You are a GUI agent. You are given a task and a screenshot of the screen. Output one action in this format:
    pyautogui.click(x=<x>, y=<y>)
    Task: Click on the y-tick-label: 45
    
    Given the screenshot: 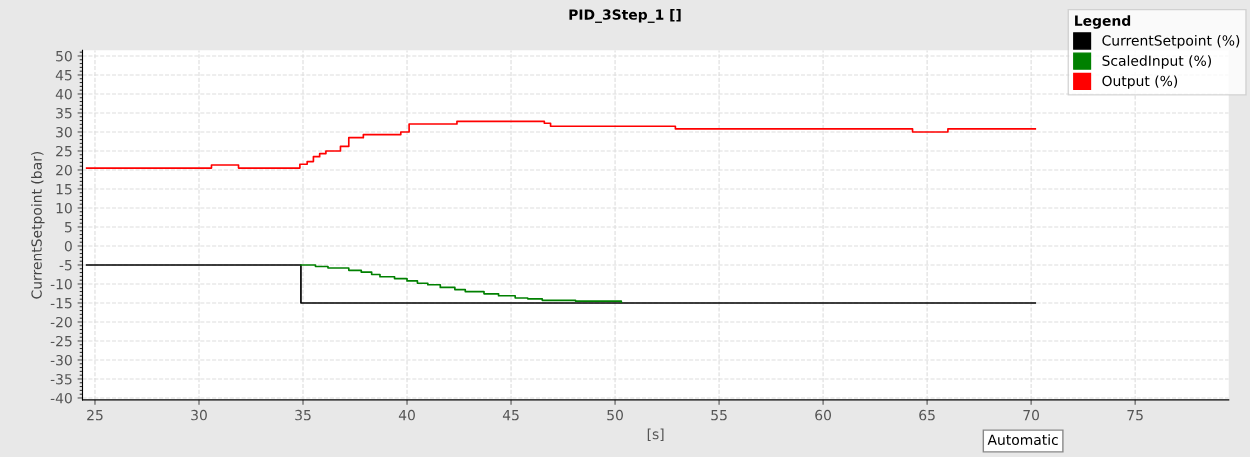 What is the action you would take?
    pyautogui.click(x=63, y=75)
    